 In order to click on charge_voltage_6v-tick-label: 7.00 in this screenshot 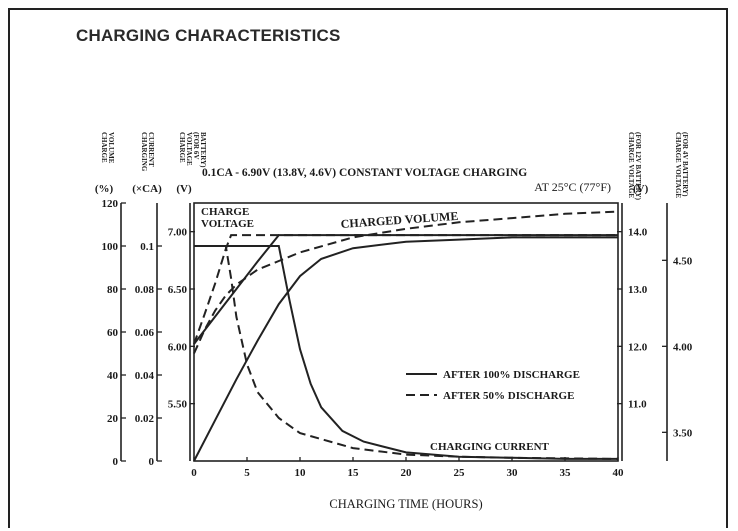, I will do `click(178, 233)`.